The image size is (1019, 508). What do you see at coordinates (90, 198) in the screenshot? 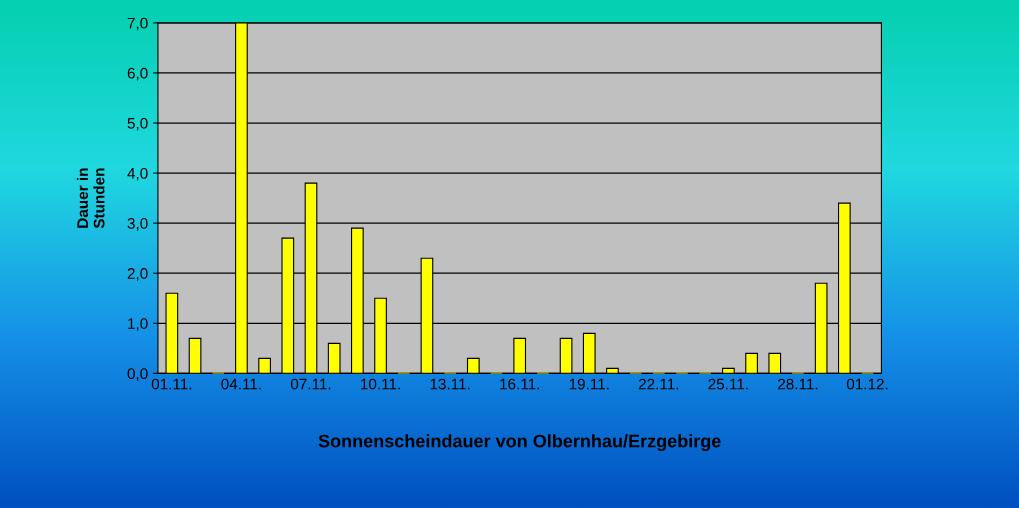
I see `y-axis-title: Dauer in Stunden` at bounding box center [90, 198].